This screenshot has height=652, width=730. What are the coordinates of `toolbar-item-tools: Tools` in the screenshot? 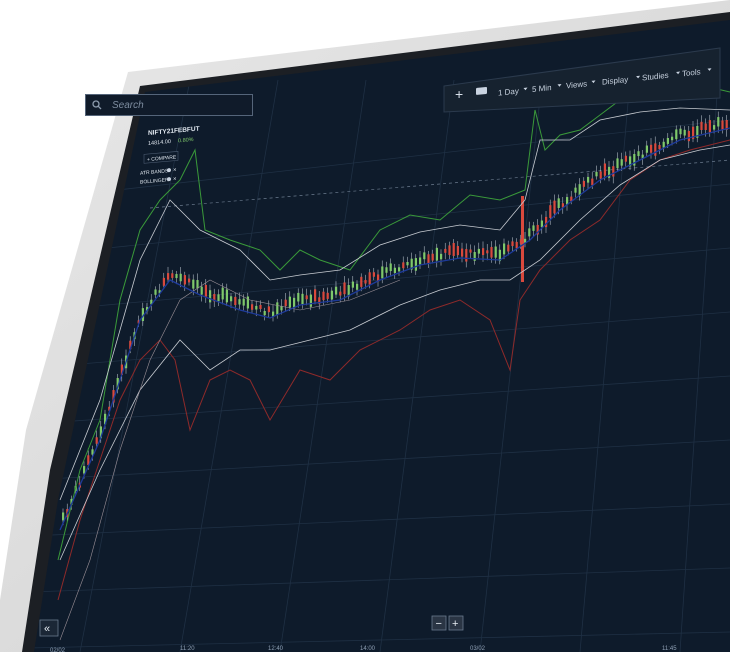 It's located at (697, 72).